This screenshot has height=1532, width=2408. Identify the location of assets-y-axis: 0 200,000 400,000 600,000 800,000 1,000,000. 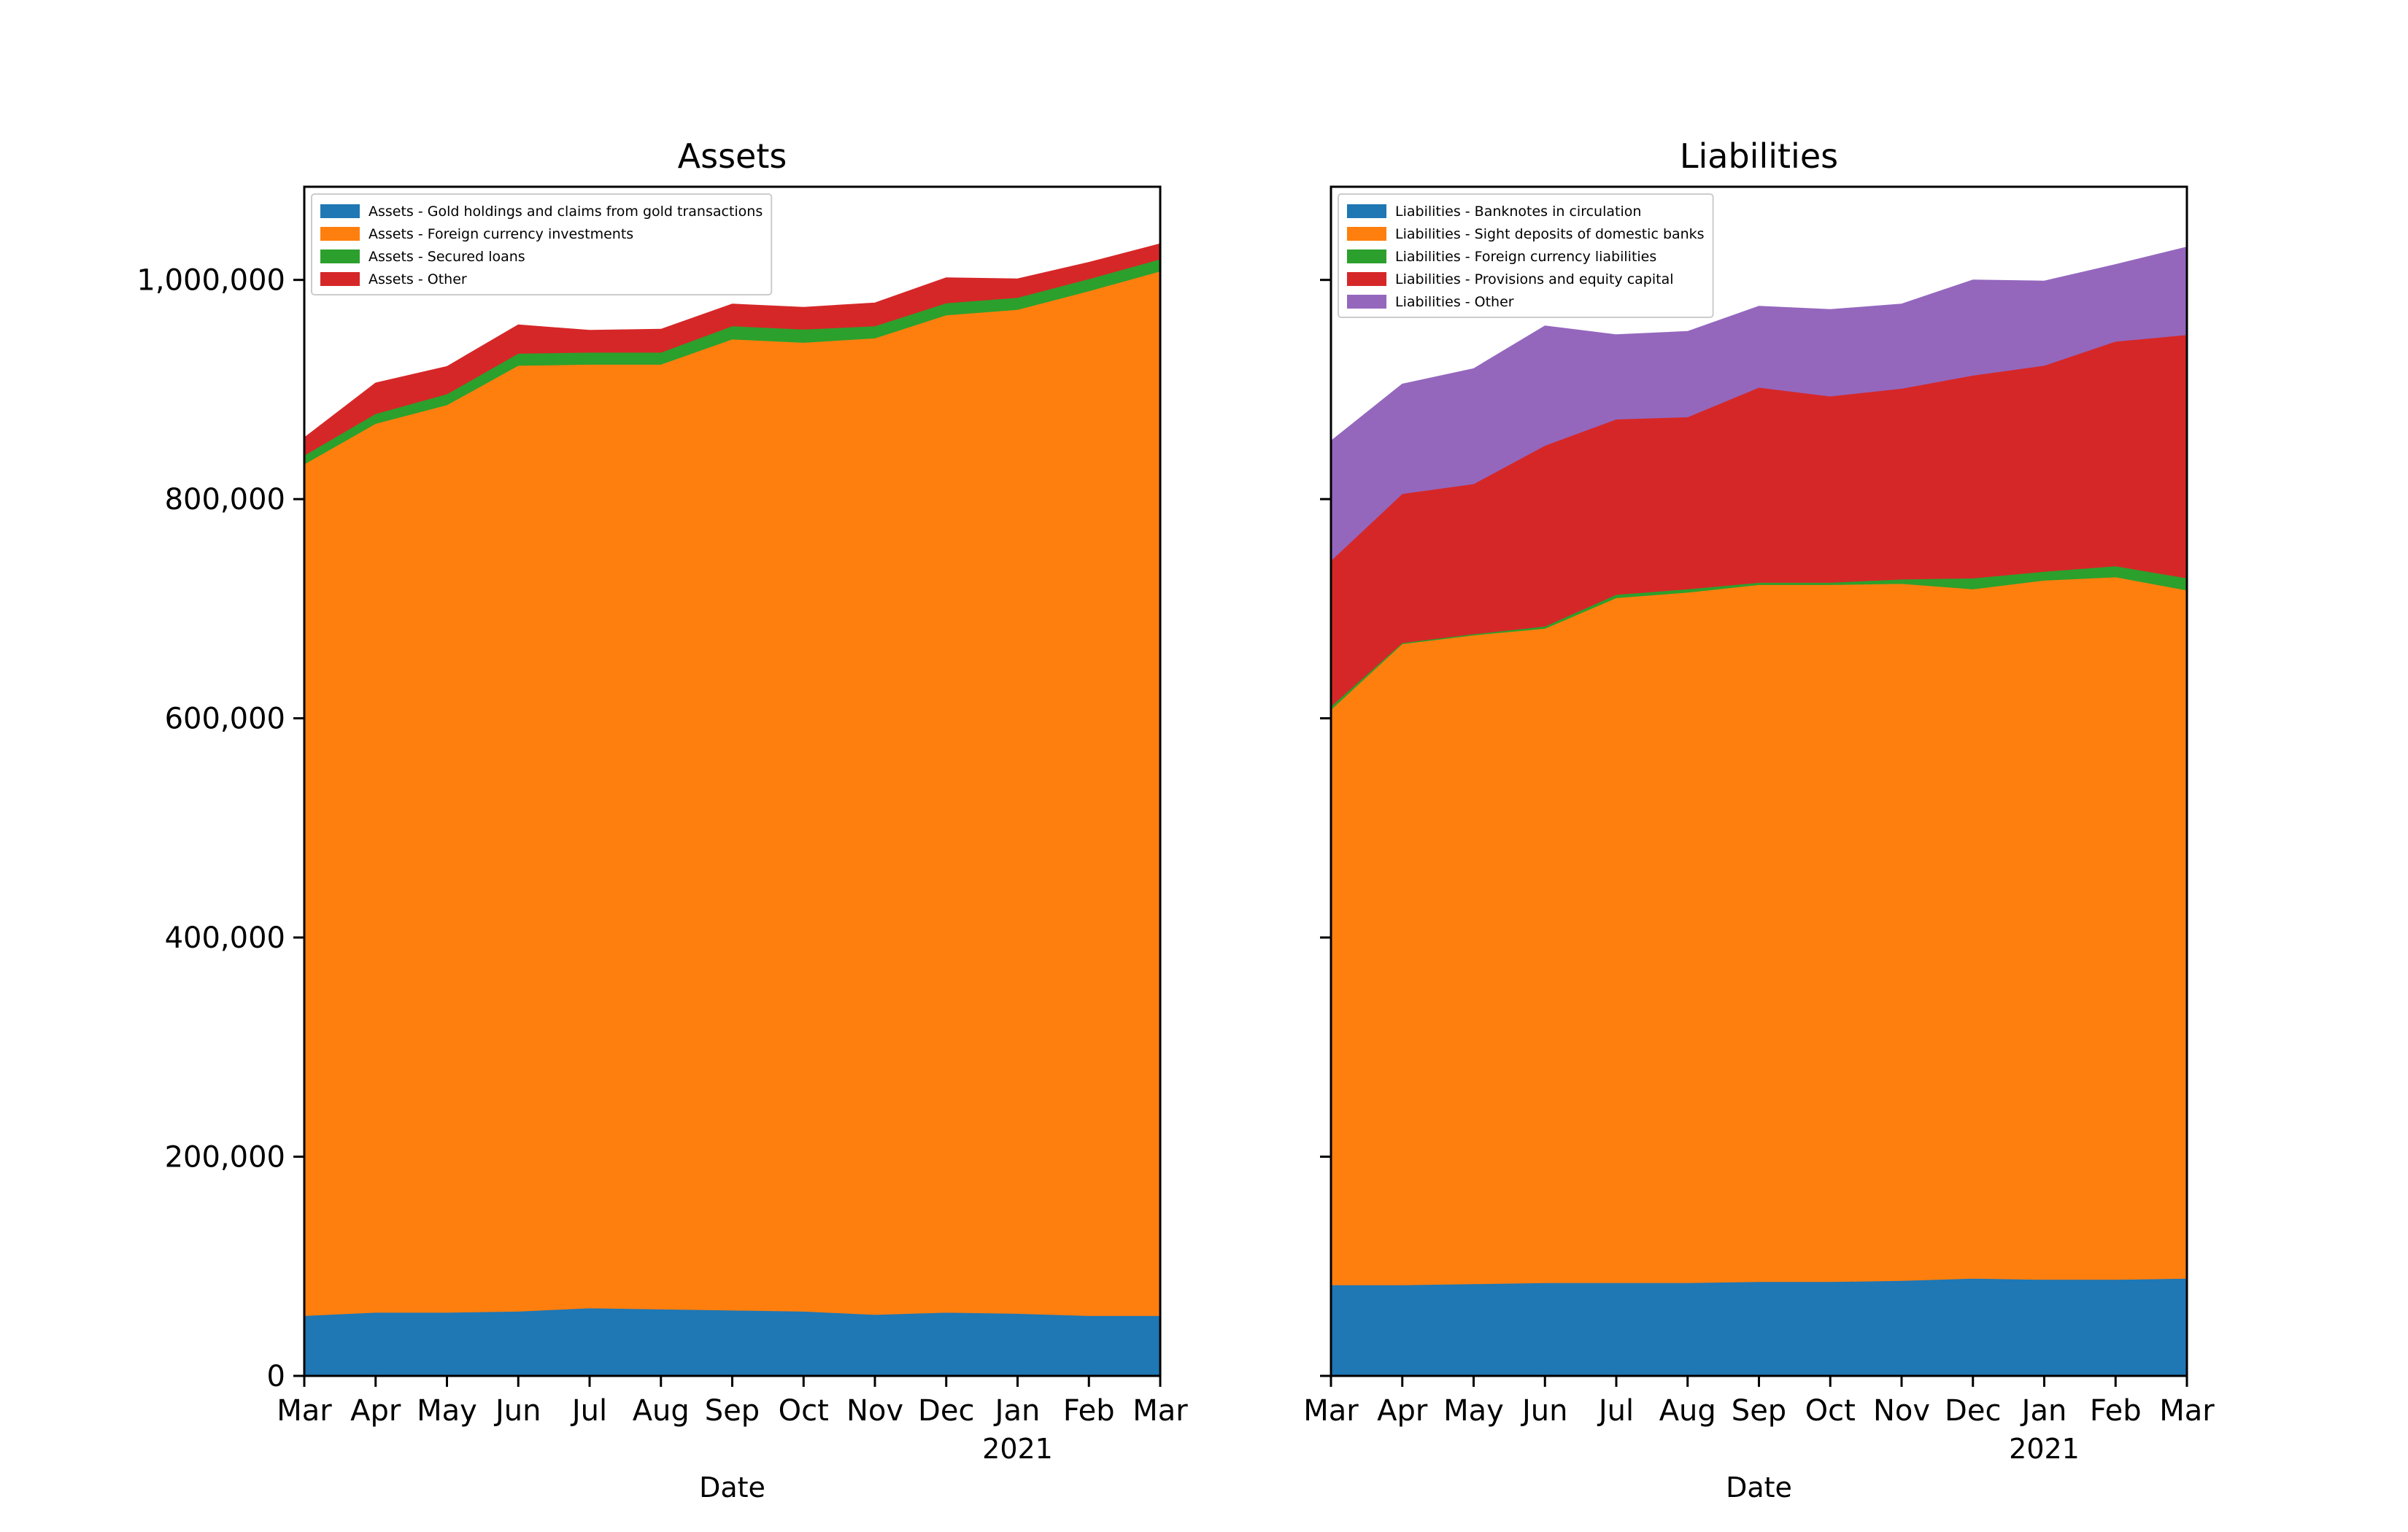
(220, 829).